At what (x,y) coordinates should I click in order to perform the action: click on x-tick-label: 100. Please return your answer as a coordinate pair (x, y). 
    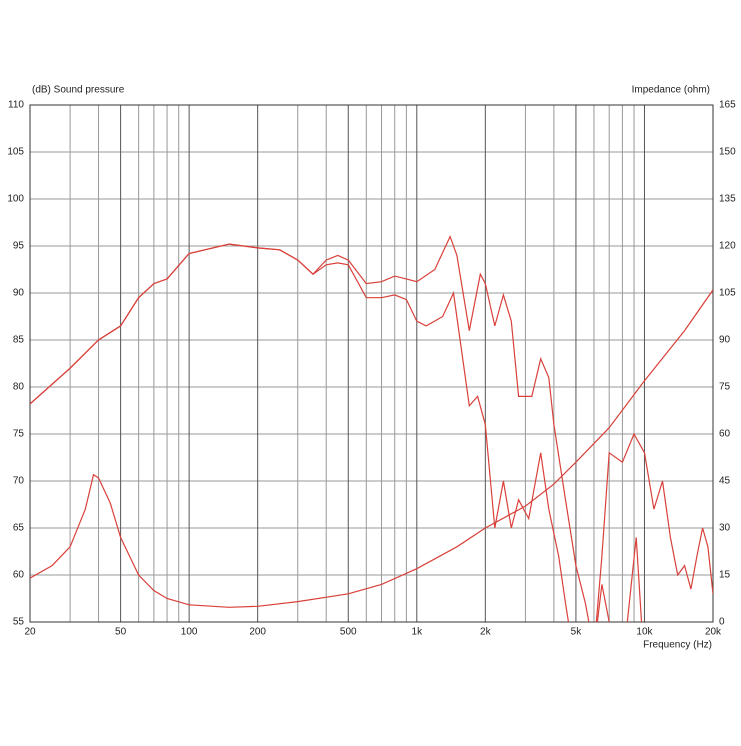
    Looking at the image, I should click on (189, 632).